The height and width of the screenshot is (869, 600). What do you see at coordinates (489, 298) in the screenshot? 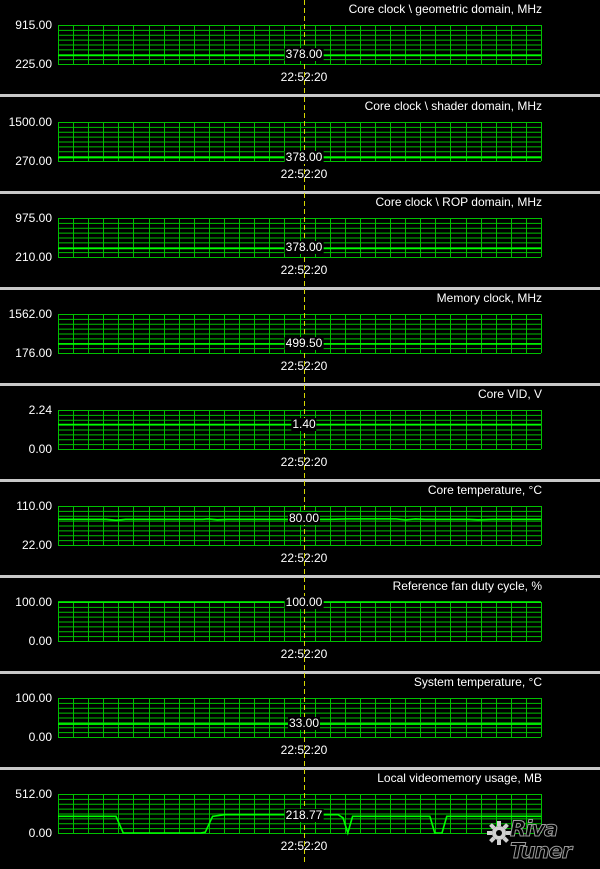
I see `graph-title: Memory clock, MHz` at bounding box center [489, 298].